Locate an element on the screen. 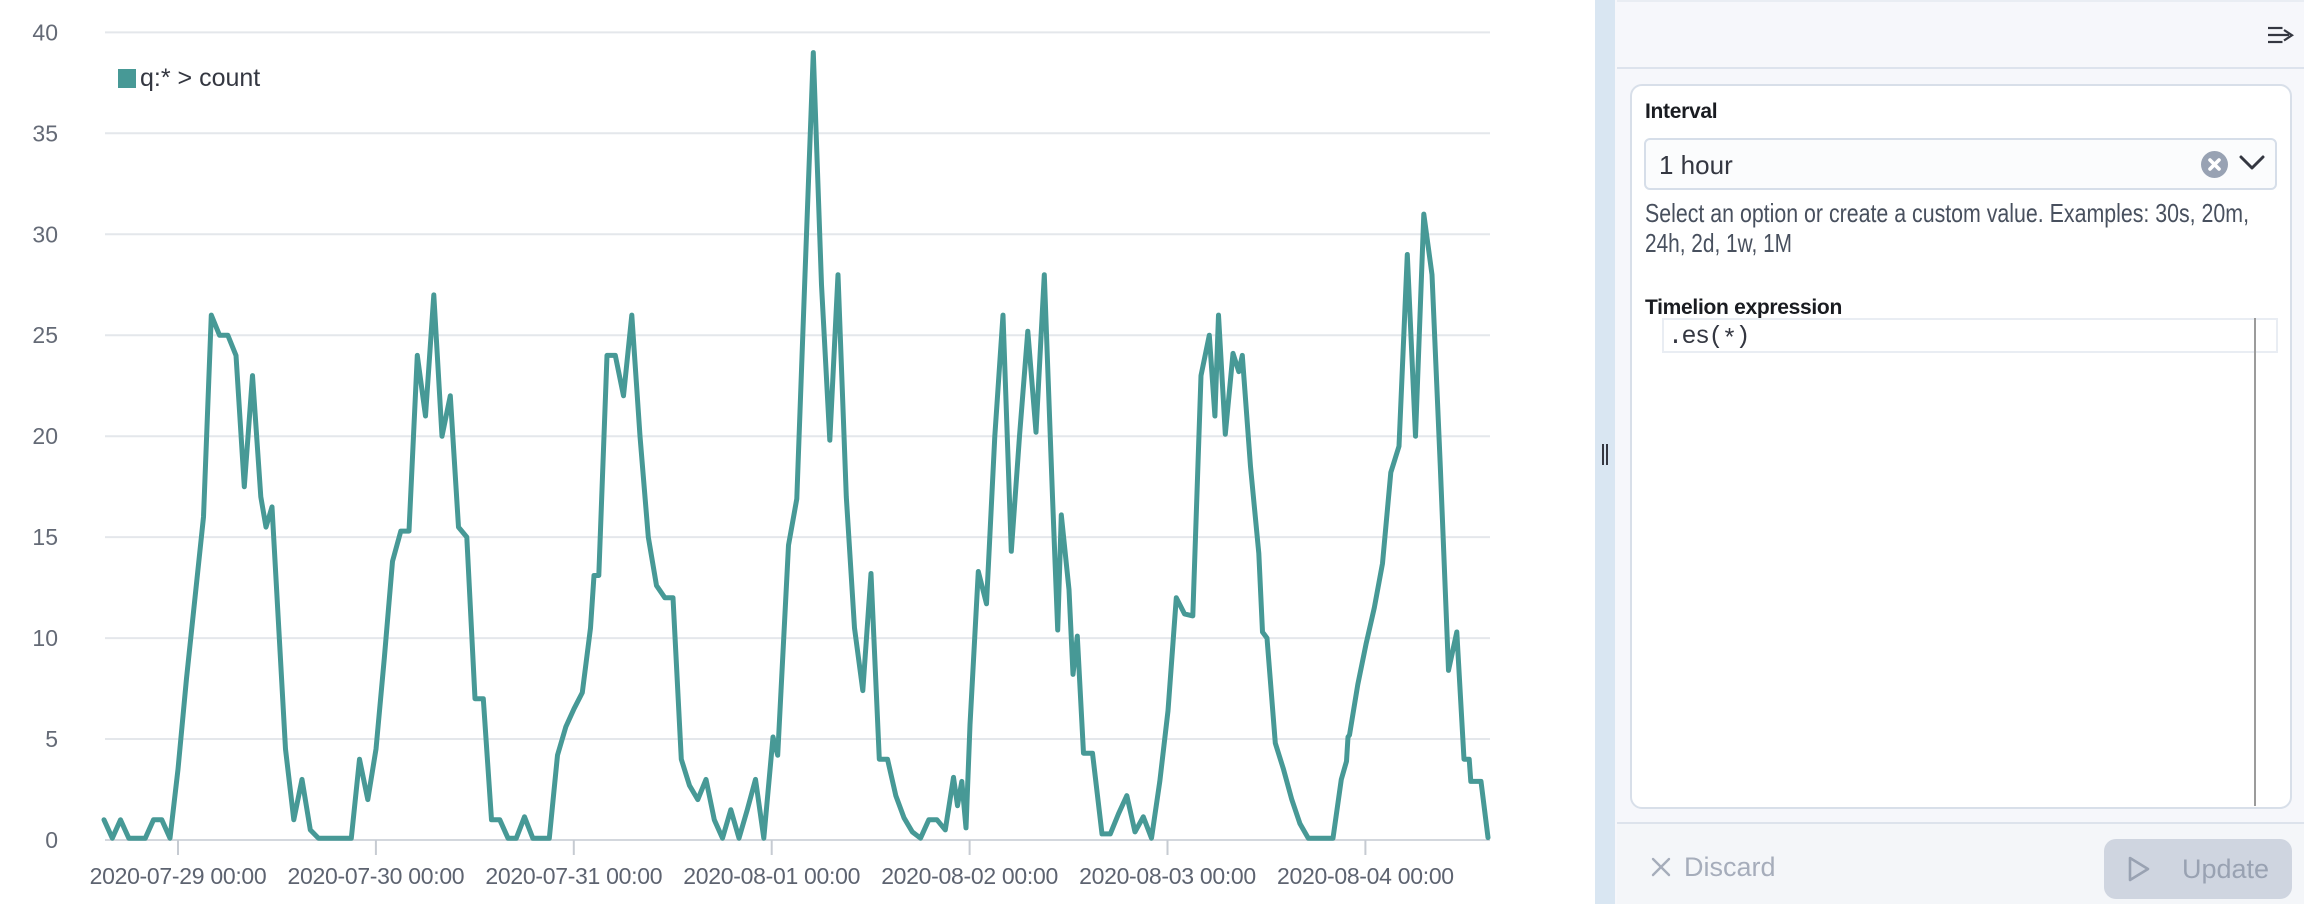 The width and height of the screenshot is (2304, 909). svg-text: 25 is located at coordinates (45, 335).